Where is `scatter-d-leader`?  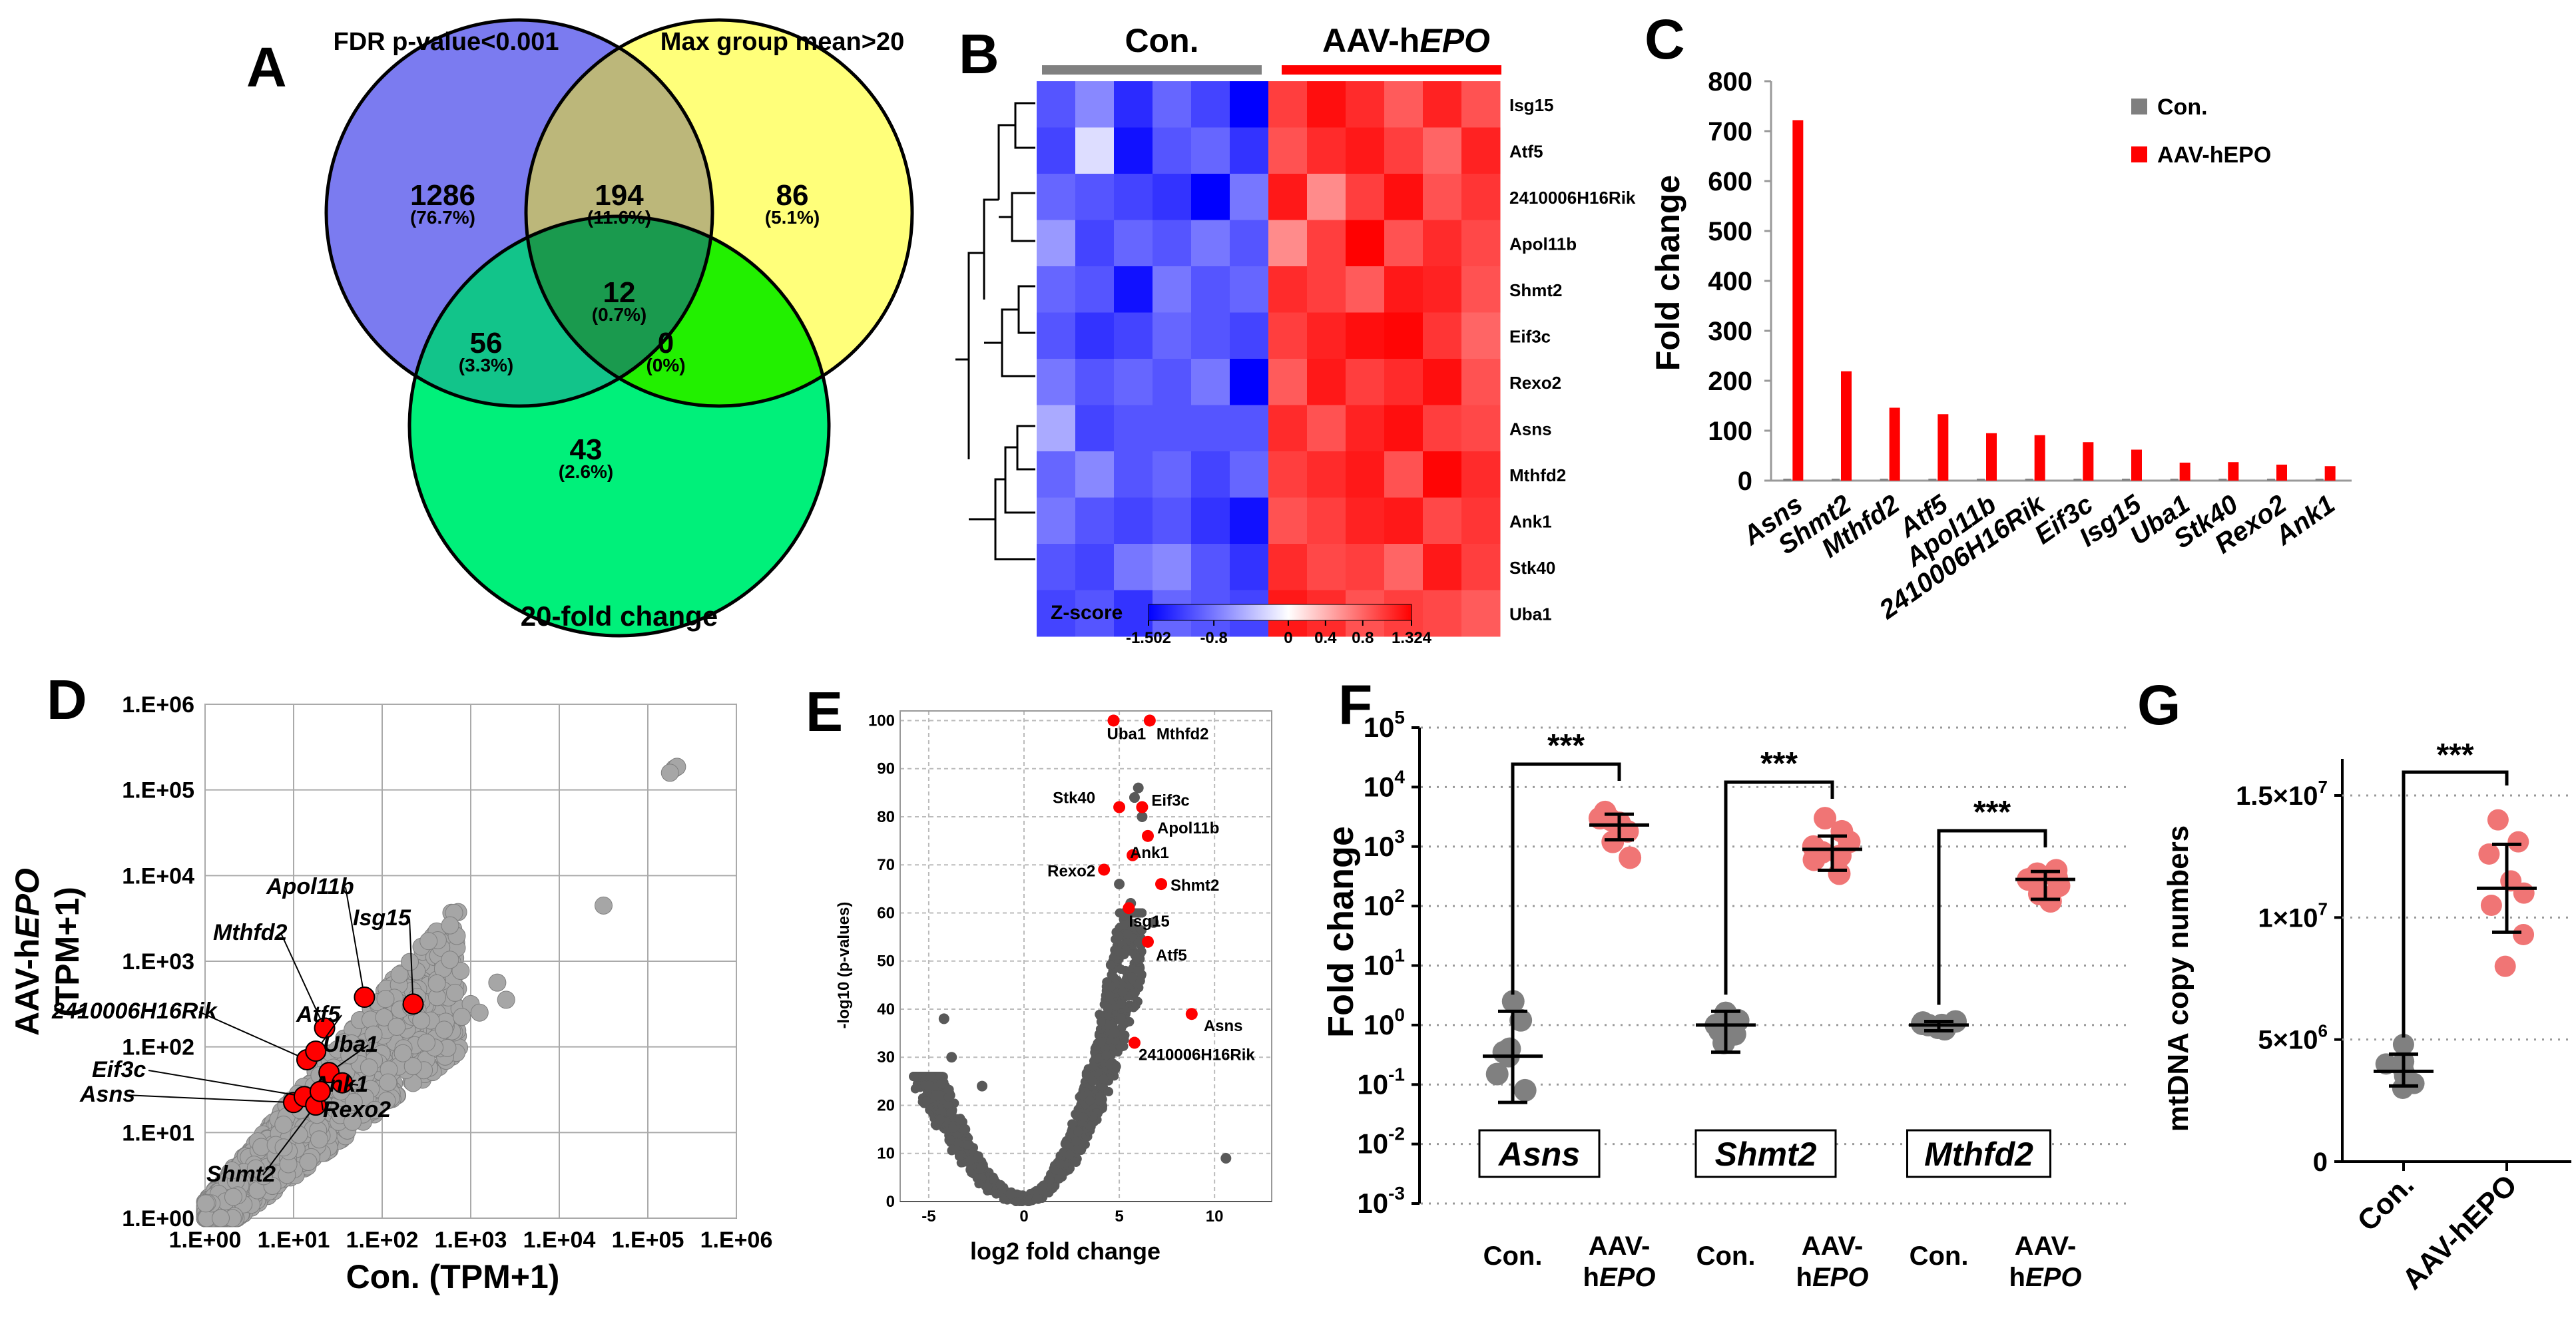
scatter-d-leader is located at coordinates (356, 942).